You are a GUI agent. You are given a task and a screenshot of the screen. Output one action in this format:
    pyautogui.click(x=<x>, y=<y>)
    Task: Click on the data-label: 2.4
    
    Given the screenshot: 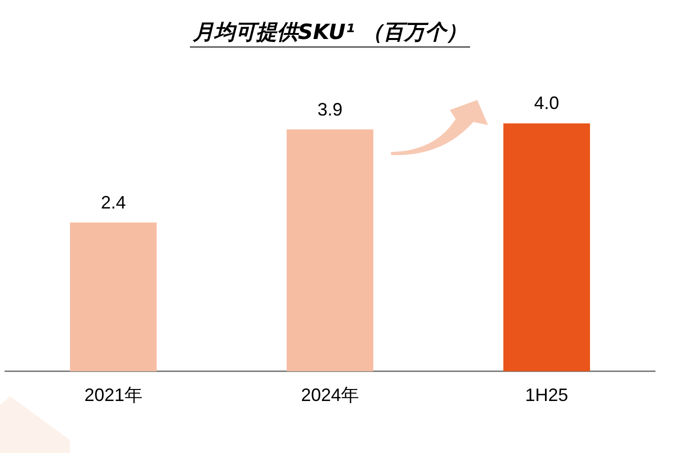 What is the action you would take?
    pyautogui.click(x=113, y=202)
    